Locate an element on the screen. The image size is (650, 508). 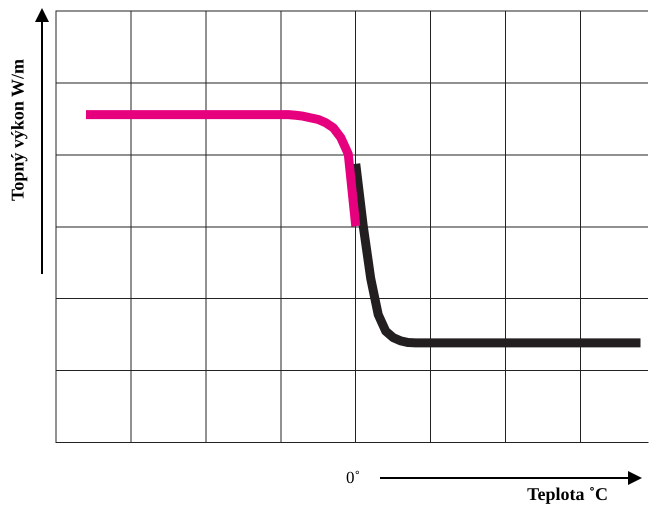
x-axis-title: Teplota ˚C is located at coordinates (567, 494).